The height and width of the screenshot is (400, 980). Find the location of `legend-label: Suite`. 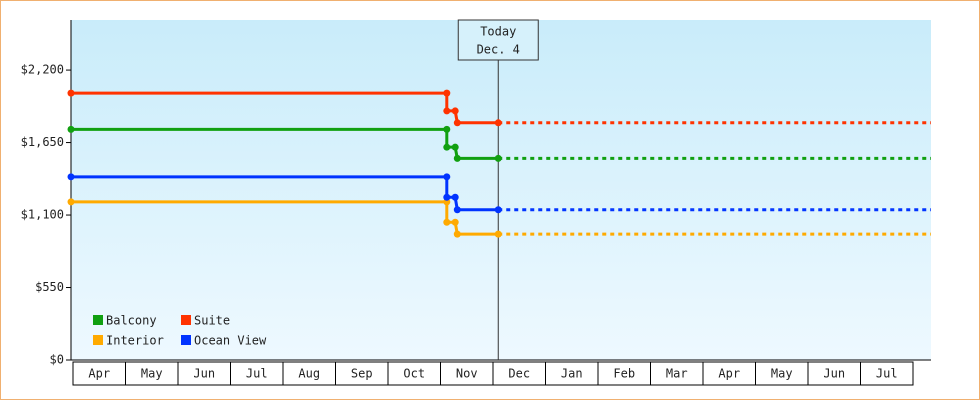

legend-label: Suite is located at coordinates (212, 321).